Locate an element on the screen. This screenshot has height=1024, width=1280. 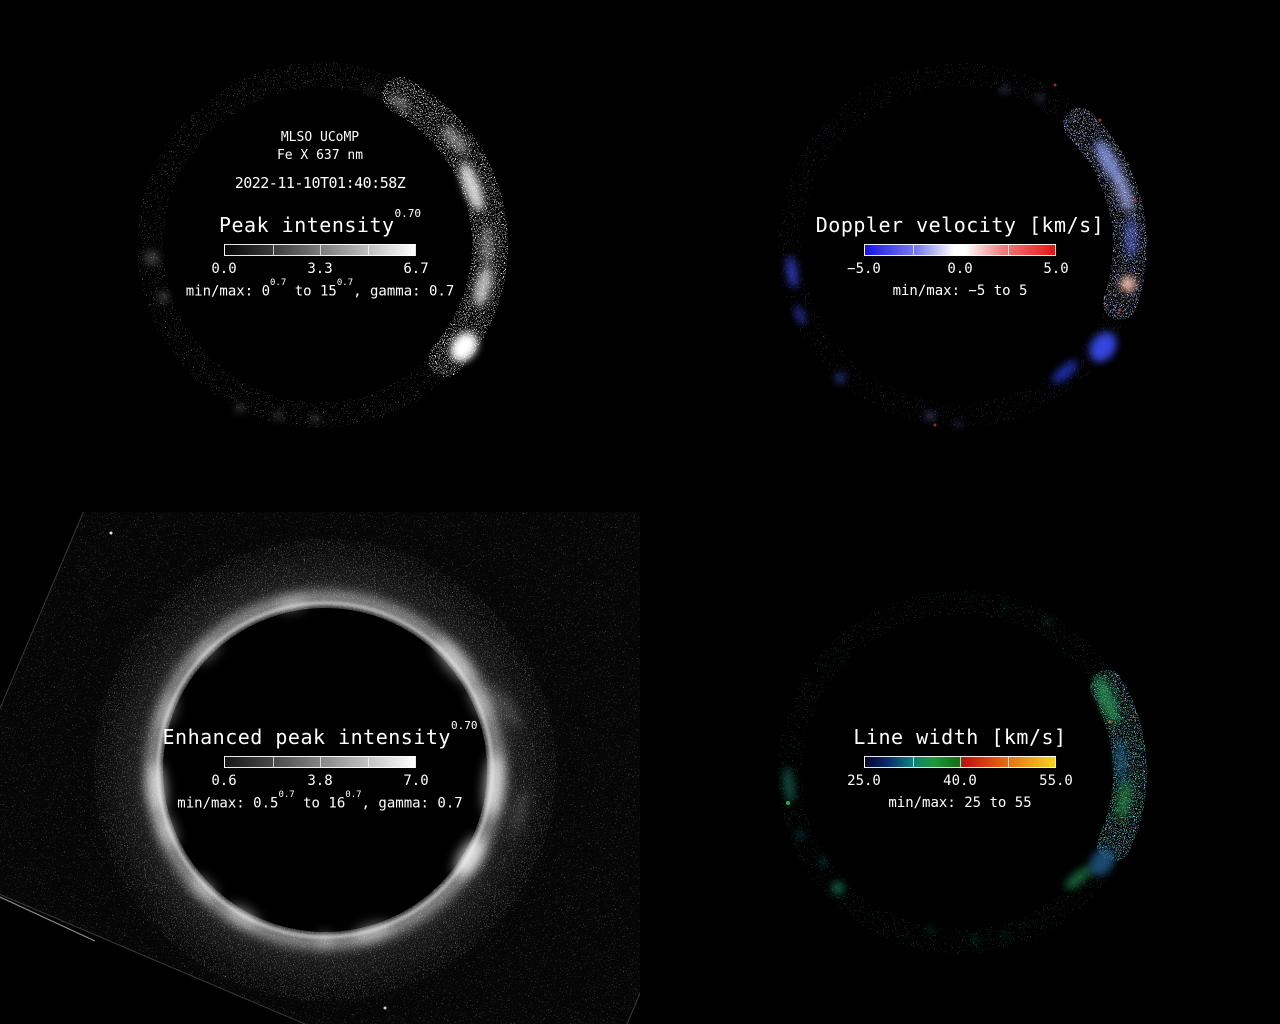
tick-label-min: 0.6 is located at coordinates (224, 781).